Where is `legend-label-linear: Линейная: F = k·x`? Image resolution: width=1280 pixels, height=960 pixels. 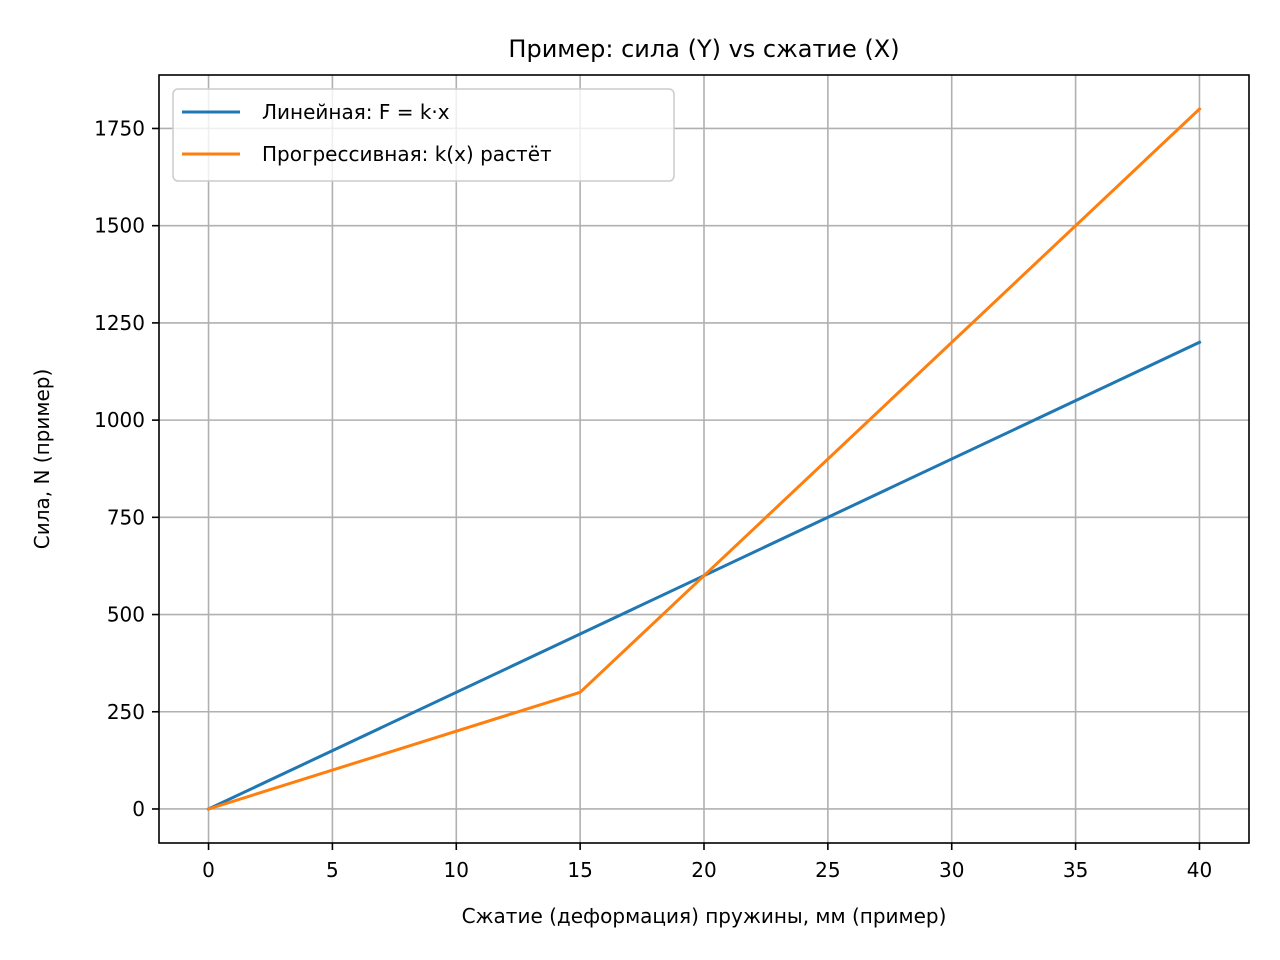
legend-label-linear: Линейная: F = k·x is located at coordinates (356, 112).